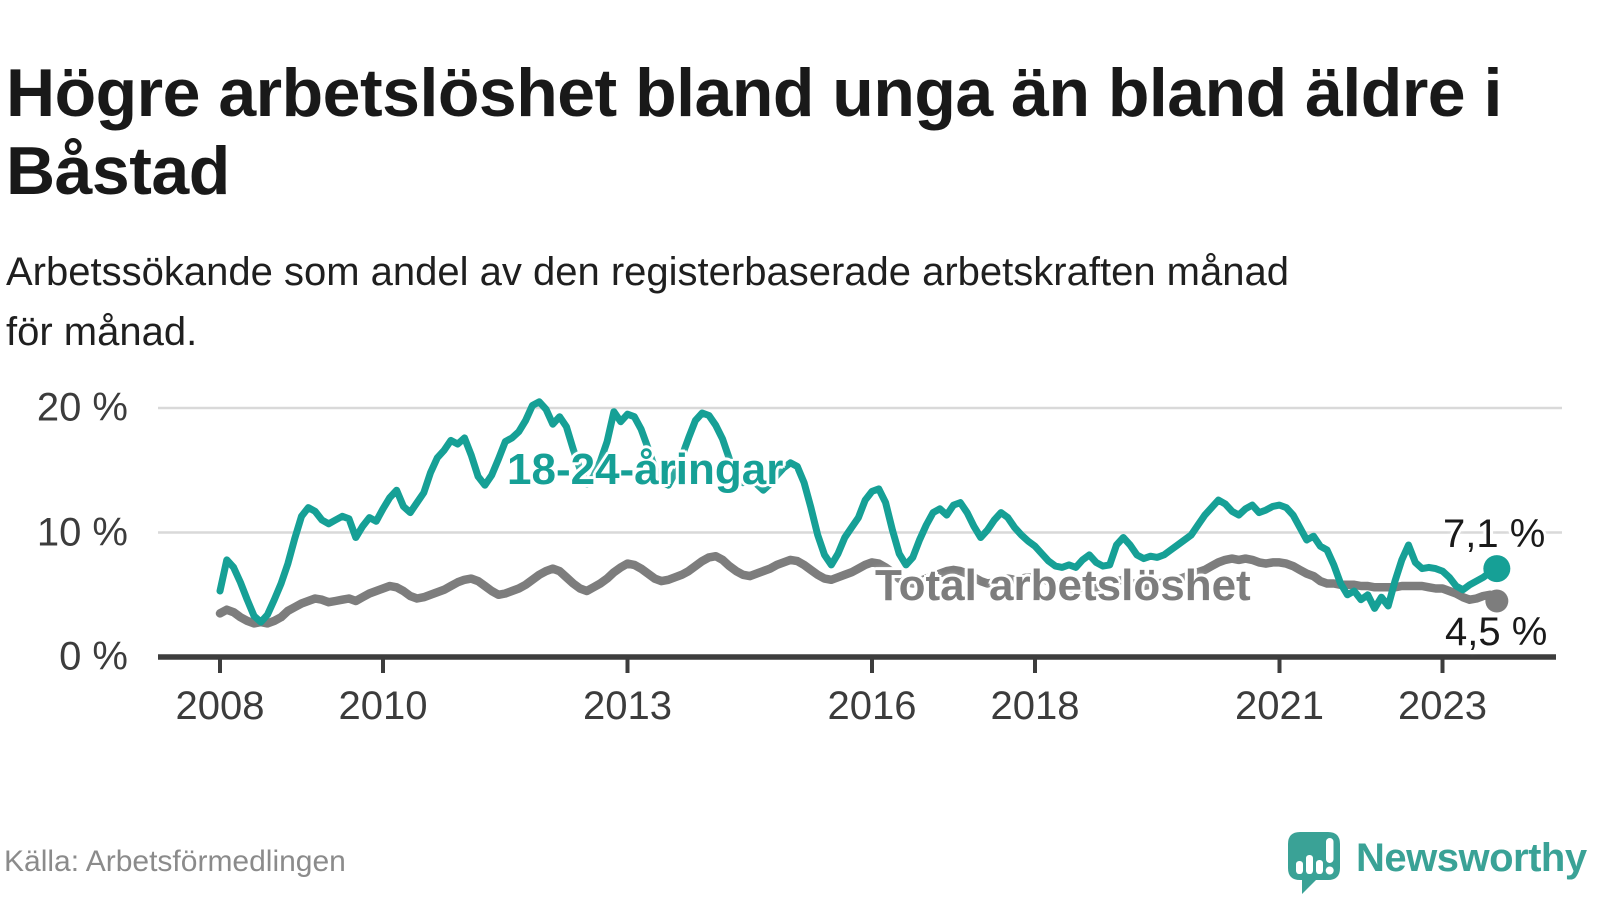 The image size is (1600, 900). I want to click on source-note: Källa: Arbetsförmedlingen, so click(175, 861).